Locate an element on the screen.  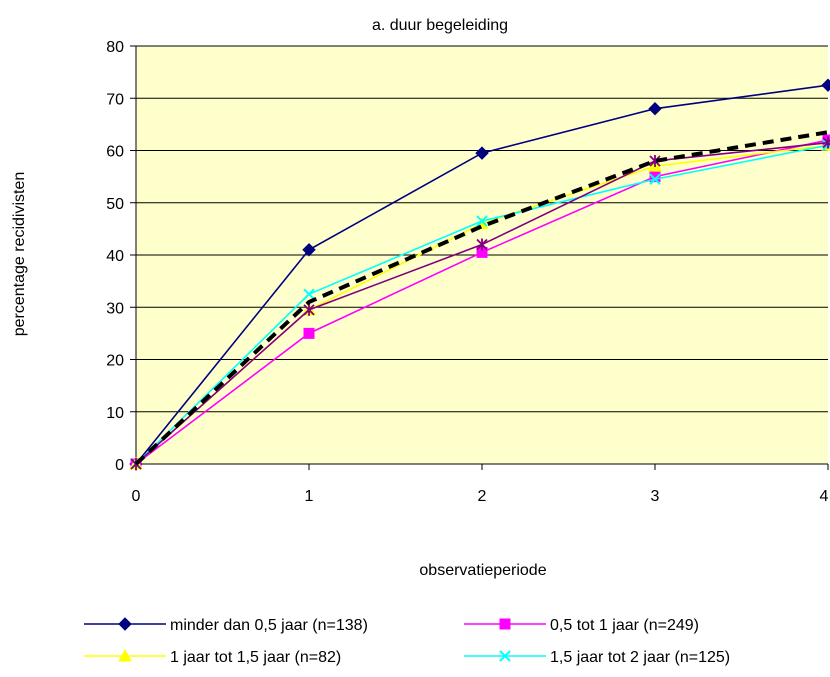
y-tick-label: 0 is located at coordinates (119, 465).